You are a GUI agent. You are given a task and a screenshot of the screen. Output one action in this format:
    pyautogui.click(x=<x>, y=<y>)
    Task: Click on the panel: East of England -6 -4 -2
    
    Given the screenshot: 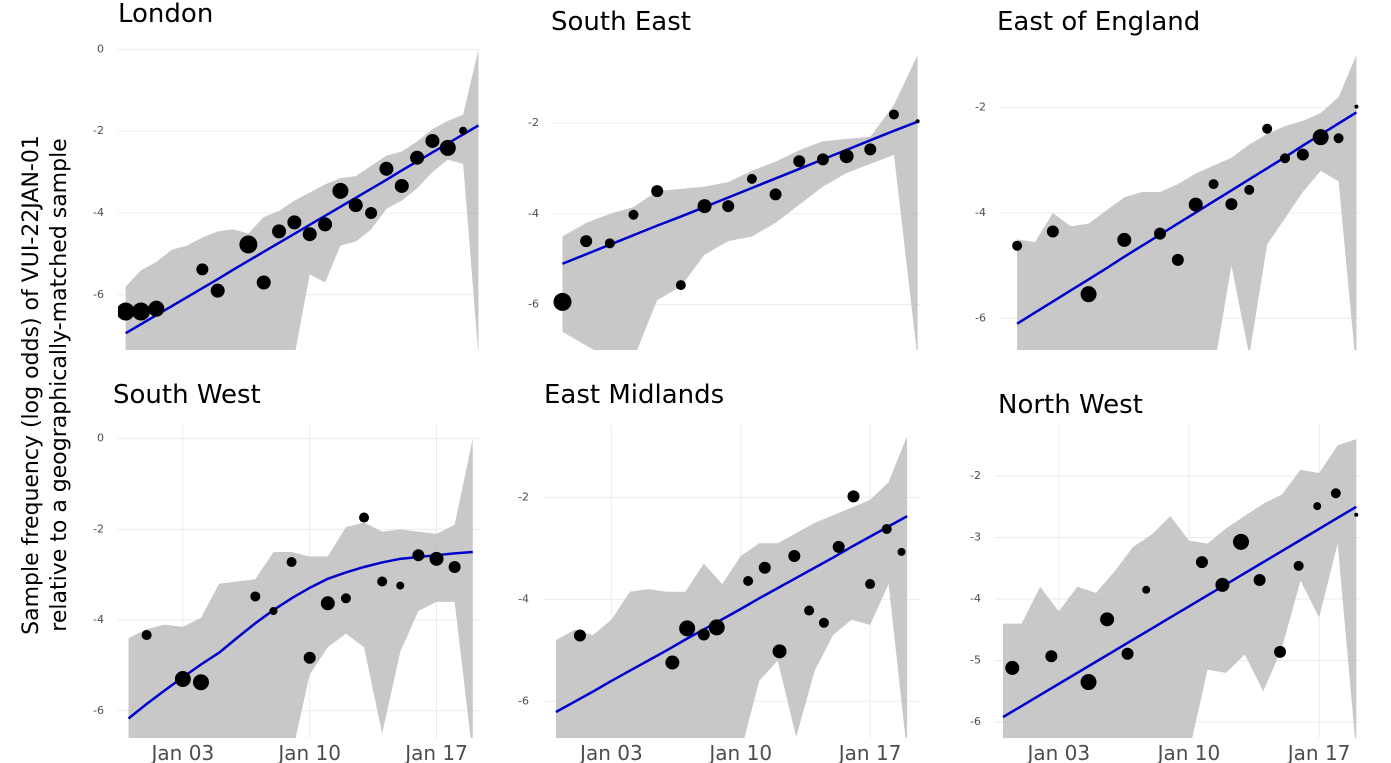 What is the action you would take?
    pyautogui.click(x=1167, y=178)
    